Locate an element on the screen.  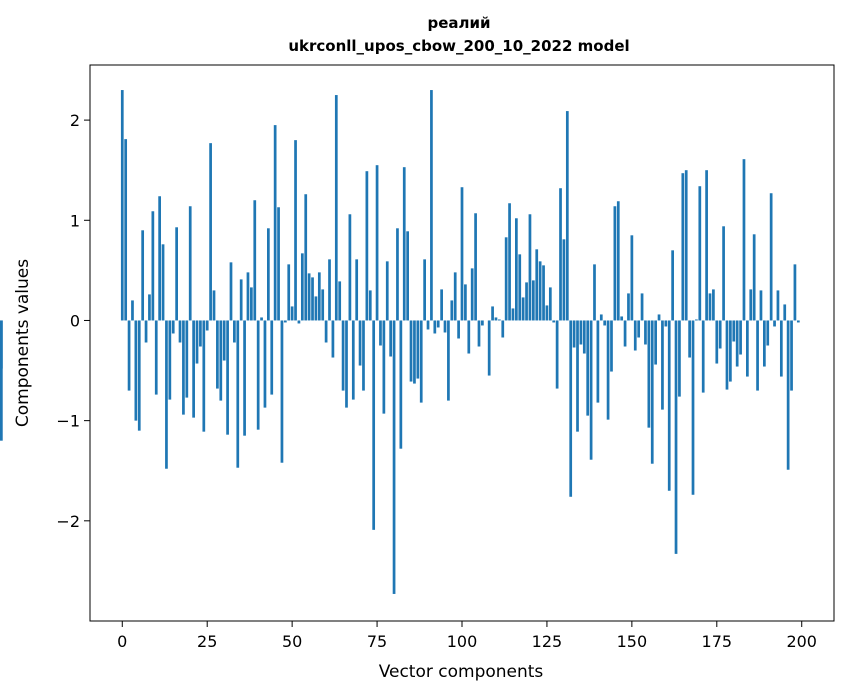
chart-subtitle: ukrconll_upos_cbow_200_10_2022 model is located at coordinates (458, 46).